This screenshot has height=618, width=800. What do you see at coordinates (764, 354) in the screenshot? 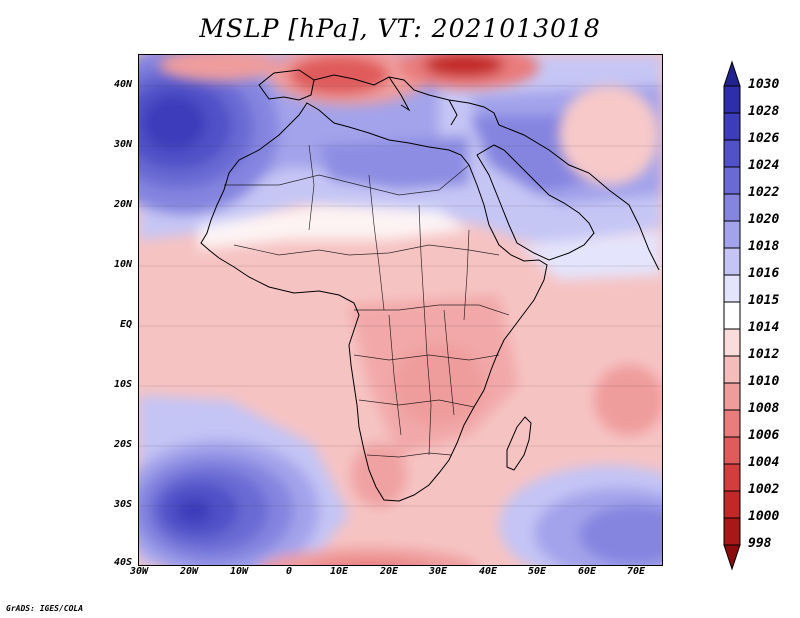
I see `colorbar-label: 1012` at bounding box center [764, 354].